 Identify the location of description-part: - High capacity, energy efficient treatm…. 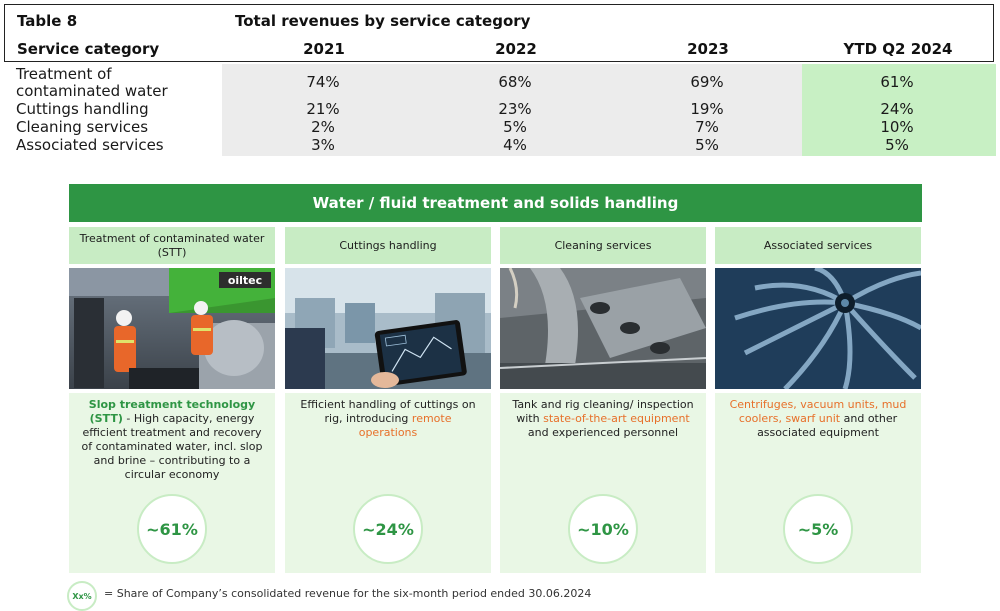
(172, 446).